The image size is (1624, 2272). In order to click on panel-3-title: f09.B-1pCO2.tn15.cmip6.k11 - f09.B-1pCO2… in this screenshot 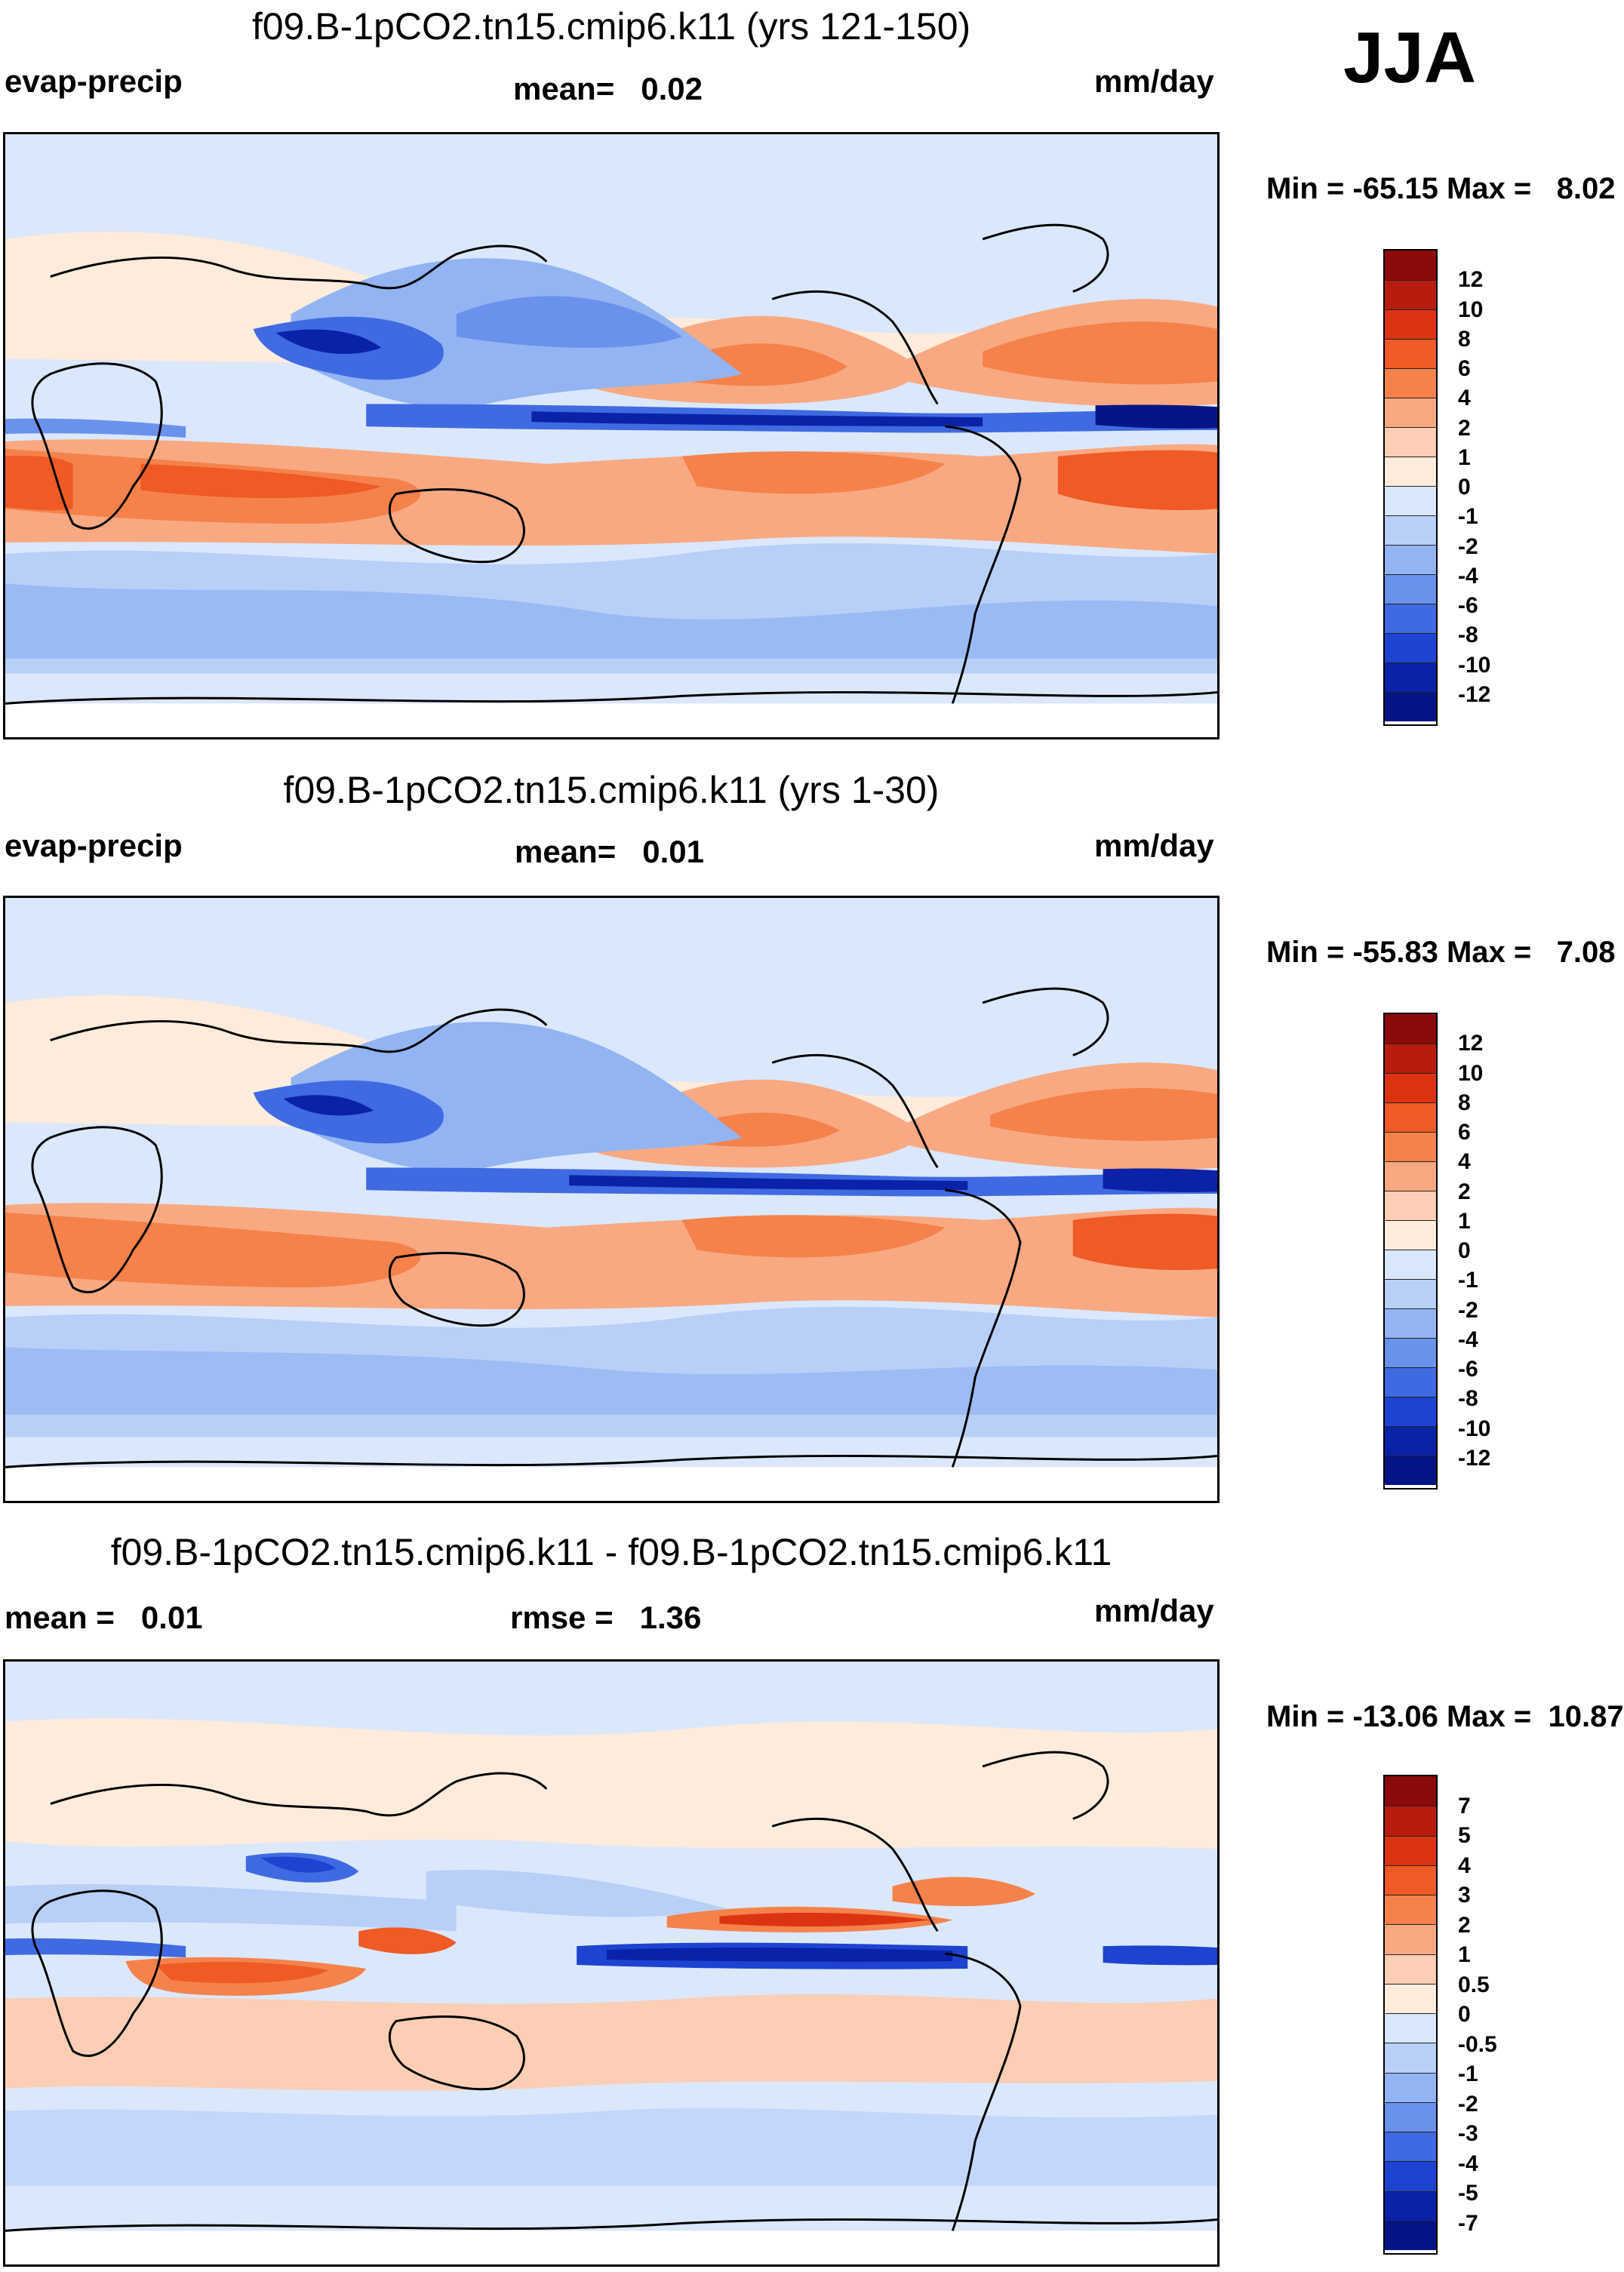, I will do `click(611, 1552)`.